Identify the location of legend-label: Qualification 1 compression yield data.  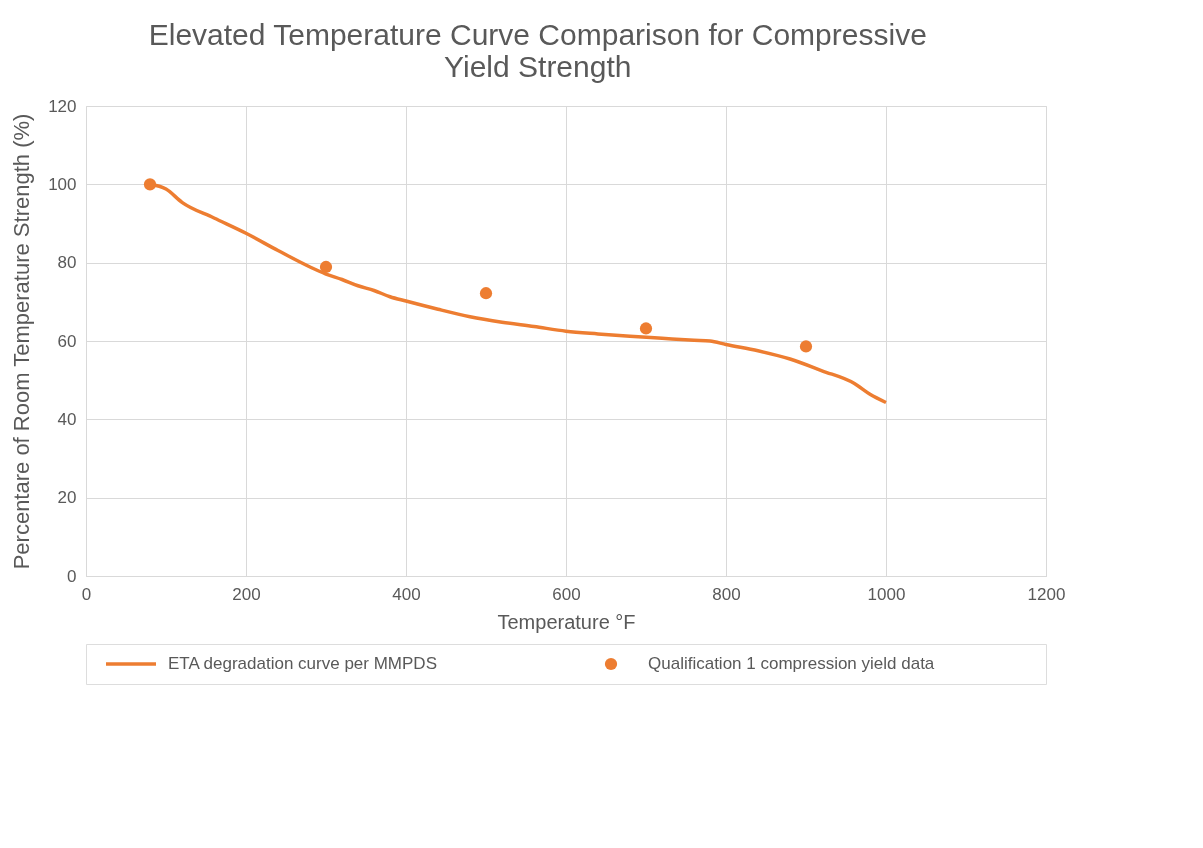
(791, 663).